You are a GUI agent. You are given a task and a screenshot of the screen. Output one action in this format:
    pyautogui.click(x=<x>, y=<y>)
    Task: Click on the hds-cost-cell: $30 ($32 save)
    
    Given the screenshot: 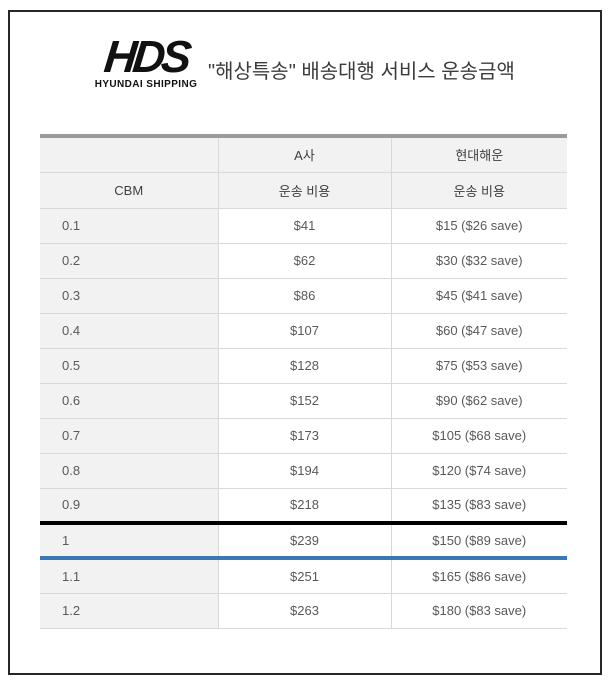 What is the action you would take?
    pyautogui.click(x=478, y=261)
    